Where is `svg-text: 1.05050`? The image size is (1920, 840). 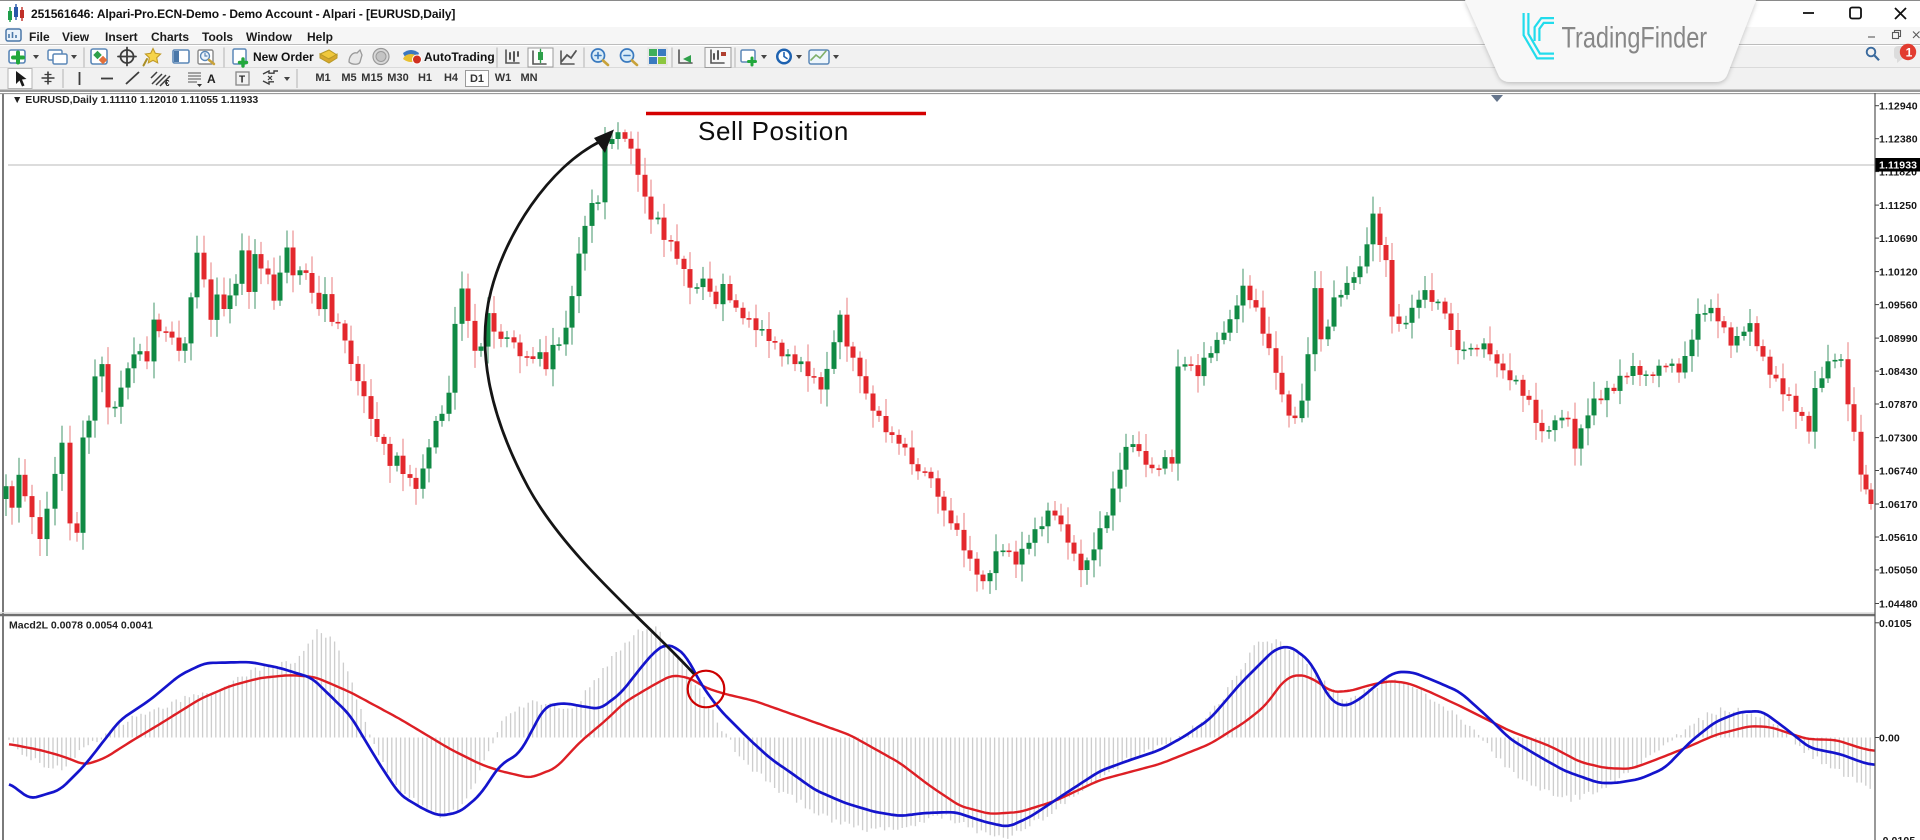
svg-text: 1.05050 is located at coordinates (1898, 571).